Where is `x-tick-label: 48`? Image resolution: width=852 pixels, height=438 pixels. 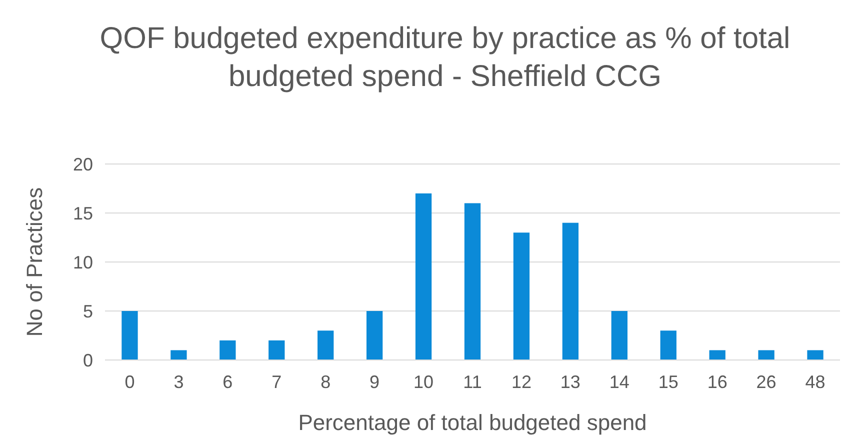 x-tick-label: 48 is located at coordinates (815, 382).